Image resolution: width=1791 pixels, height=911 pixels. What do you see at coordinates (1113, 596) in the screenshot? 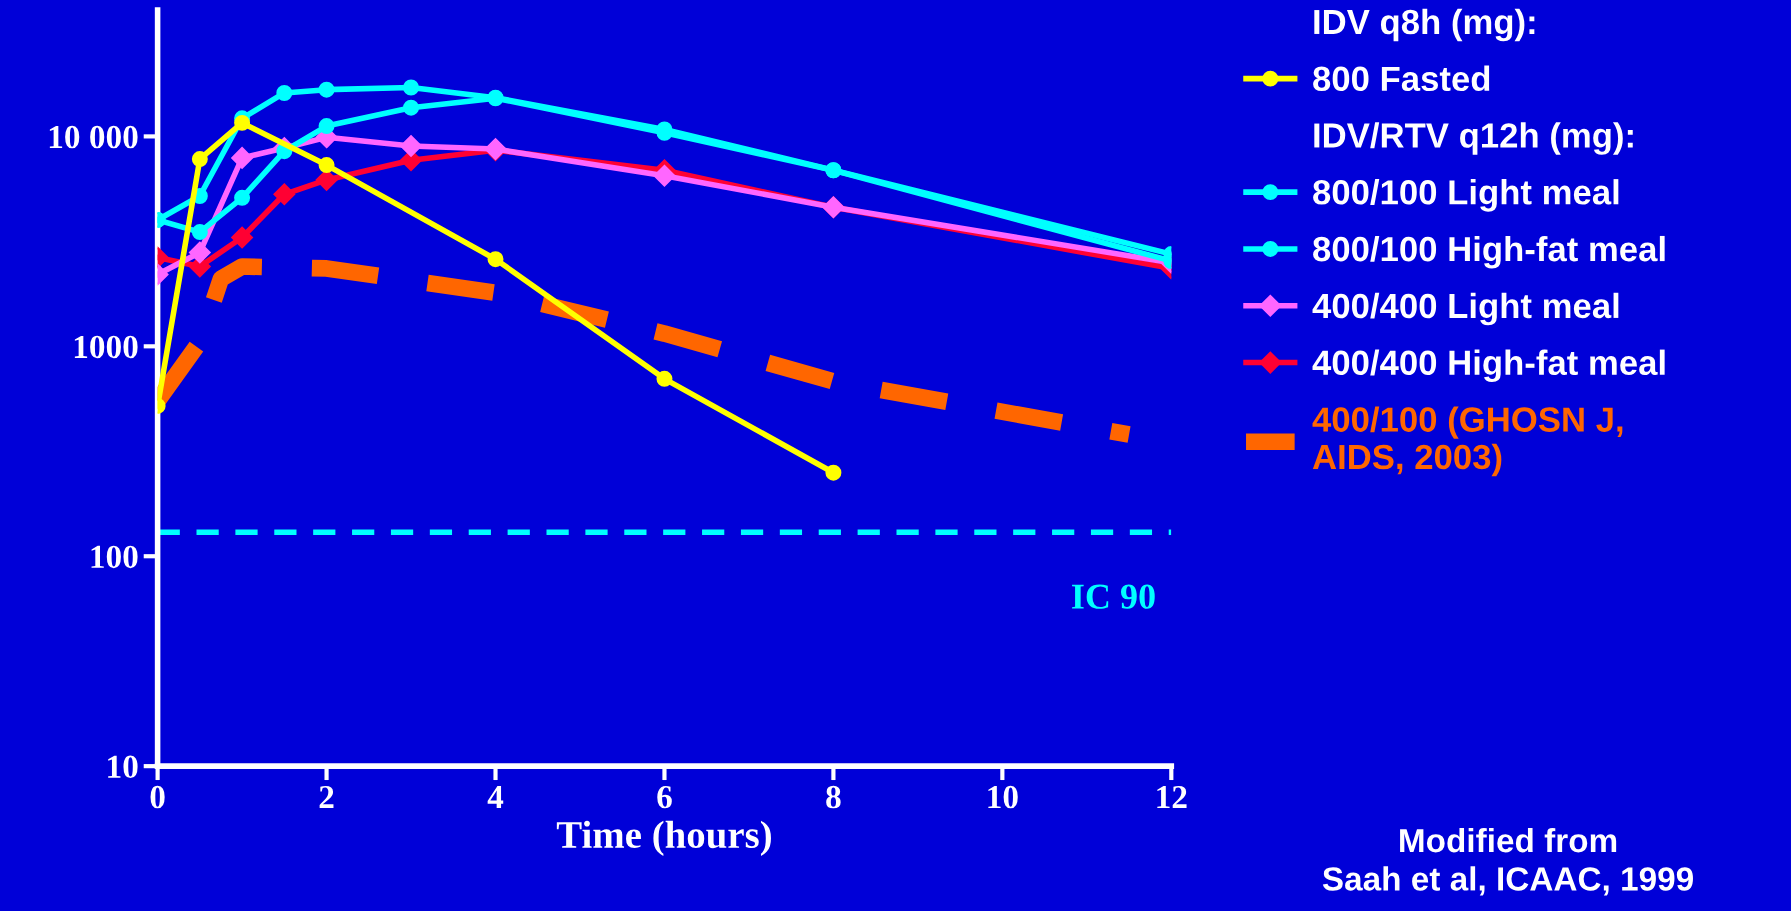
I see `ref-line-label: IC 90` at bounding box center [1113, 596].